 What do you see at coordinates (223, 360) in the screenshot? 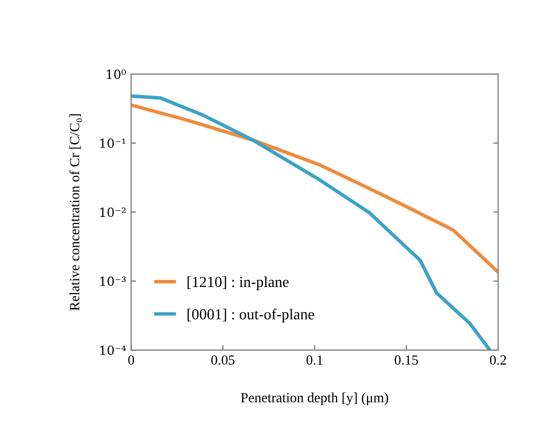
I see `x-tick-label: 0.05` at bounding box center [223, 360].